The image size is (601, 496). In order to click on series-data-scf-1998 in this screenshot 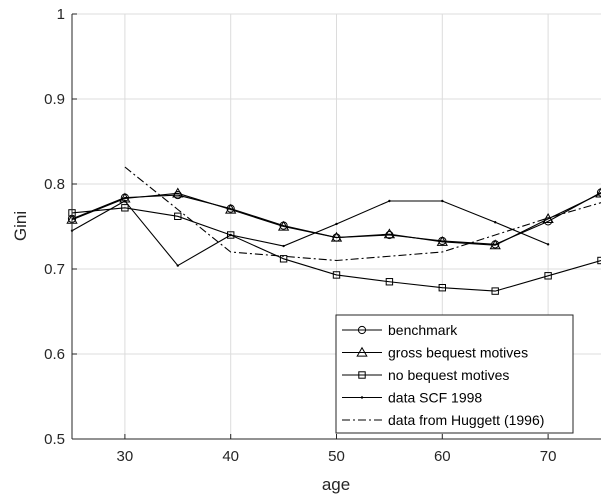, I will do `click(310, 233)`.